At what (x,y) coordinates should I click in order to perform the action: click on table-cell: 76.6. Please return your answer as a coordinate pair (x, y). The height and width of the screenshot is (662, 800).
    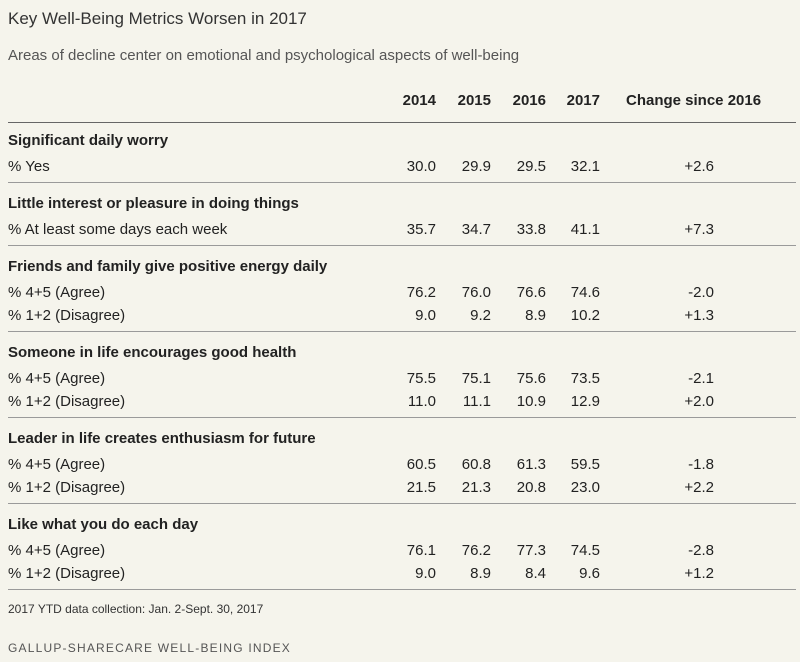
    Looking at the image, I should click on (531, 292).